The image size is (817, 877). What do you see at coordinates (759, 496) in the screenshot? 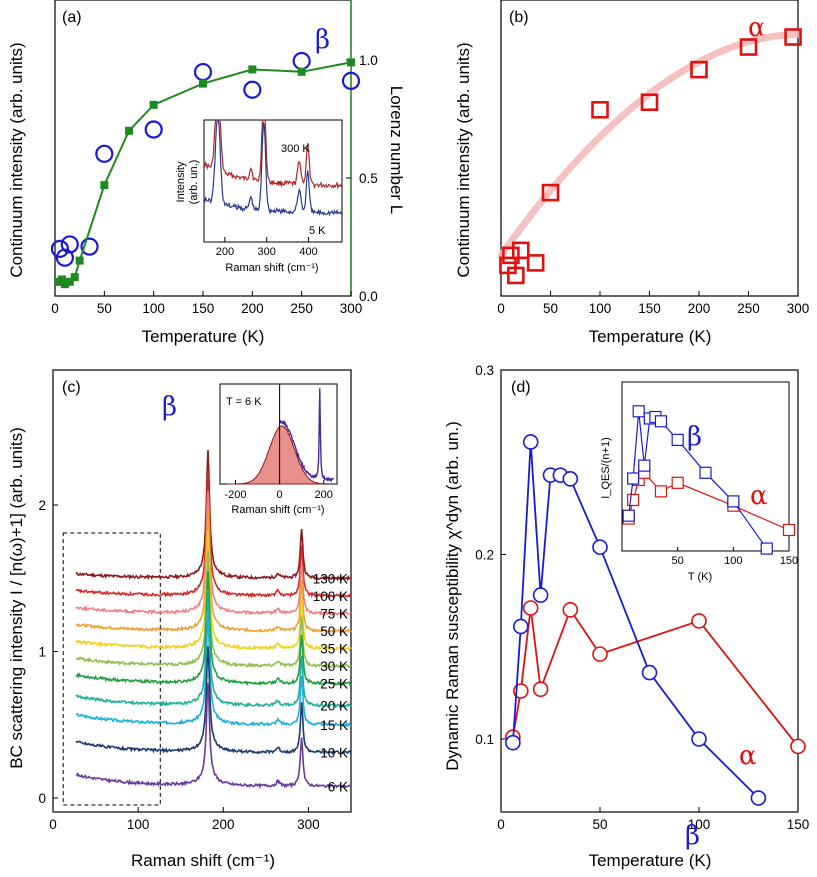
I see `inset-series-label-alpha: α` at bounding box center [759, 496].